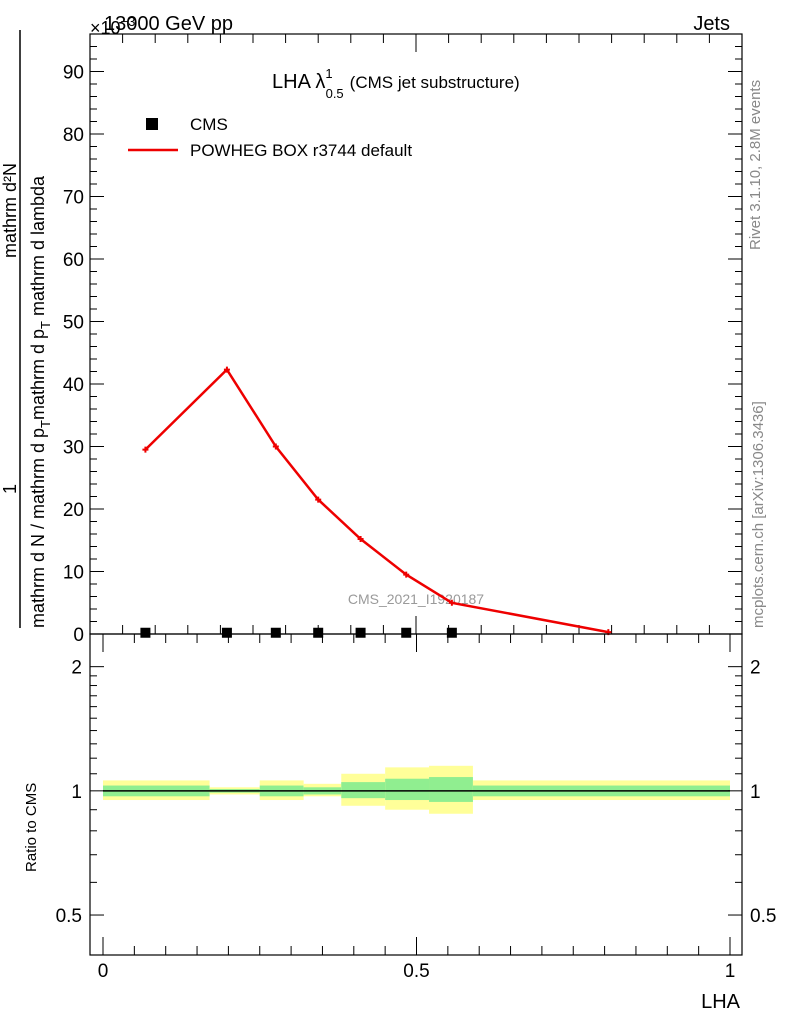 The image size is (786, 1024). I want to click on legend-label: CMS, so click(209, 124).